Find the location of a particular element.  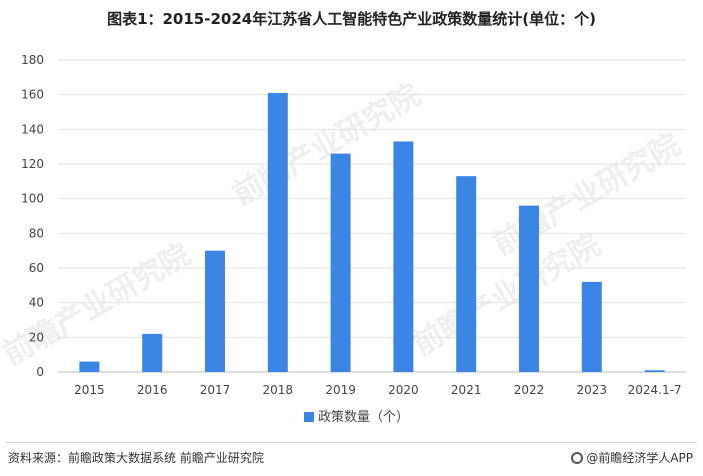

x-tick-label: 2023 is located at coordinates (592, 390).